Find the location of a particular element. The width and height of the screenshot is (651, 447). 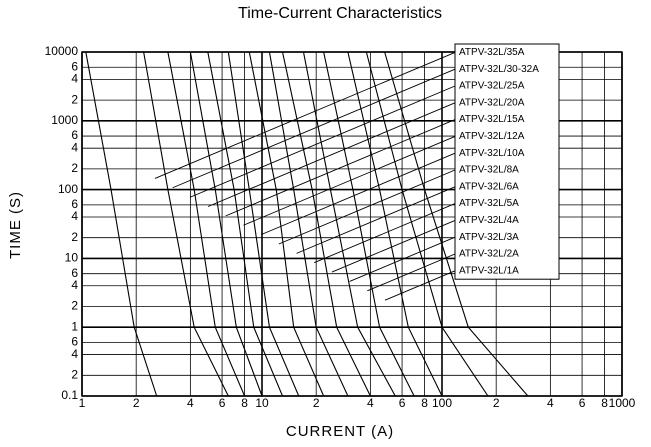

y-tick-label: 1000 is located at coordinates (64, 120).